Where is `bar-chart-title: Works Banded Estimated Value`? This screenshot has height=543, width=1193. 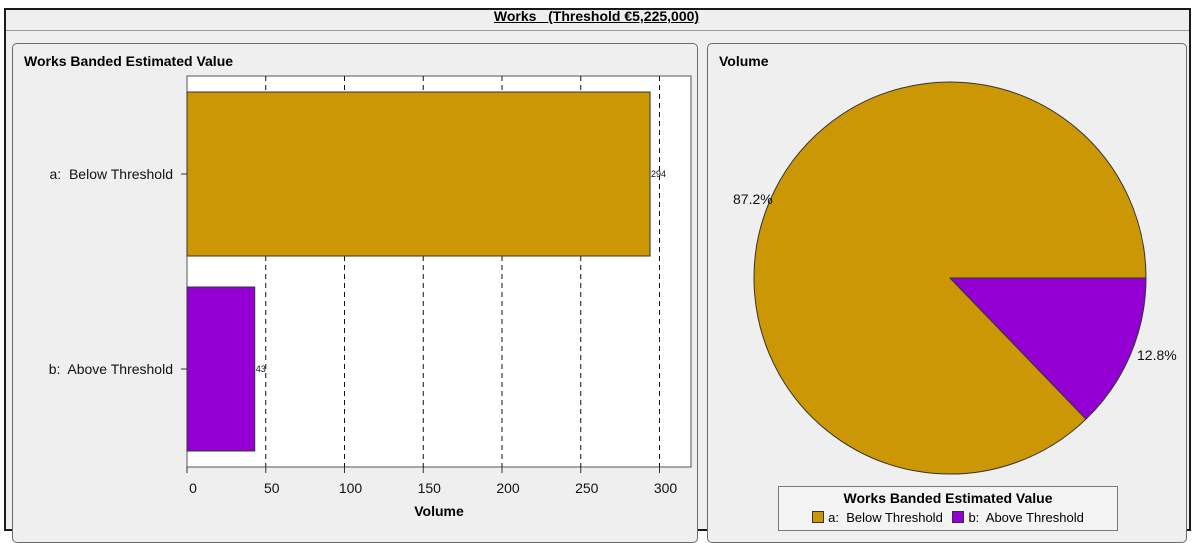
bar-chart-title: Works Banded Estimated Value is located at coordinates (129, 61).